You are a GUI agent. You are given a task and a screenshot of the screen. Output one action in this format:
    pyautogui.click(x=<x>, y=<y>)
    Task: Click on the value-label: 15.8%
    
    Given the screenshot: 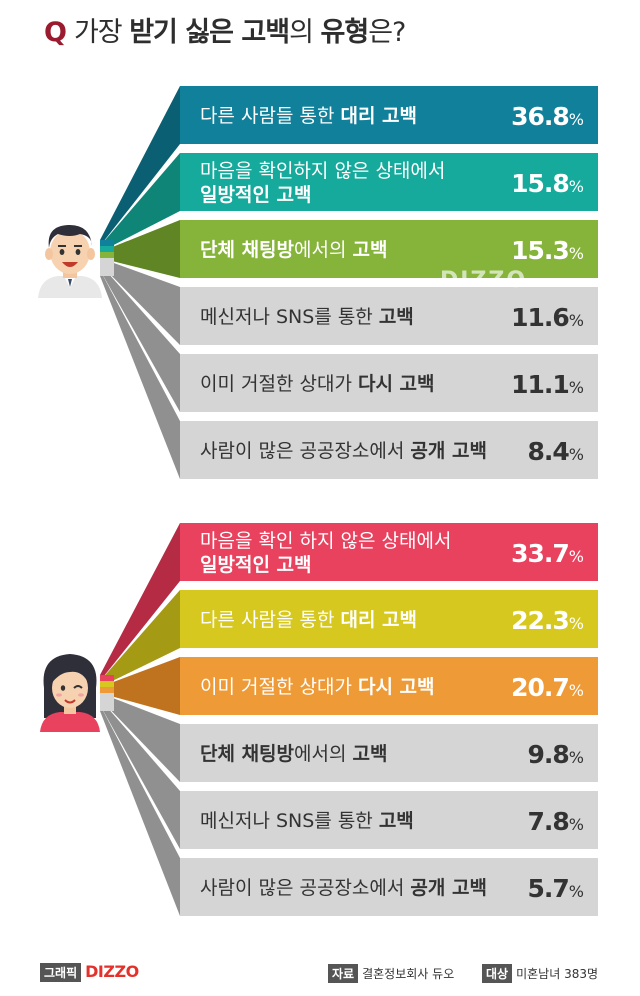 What is the action you would take?
    pyautogui.click(x=547, y=183)
    